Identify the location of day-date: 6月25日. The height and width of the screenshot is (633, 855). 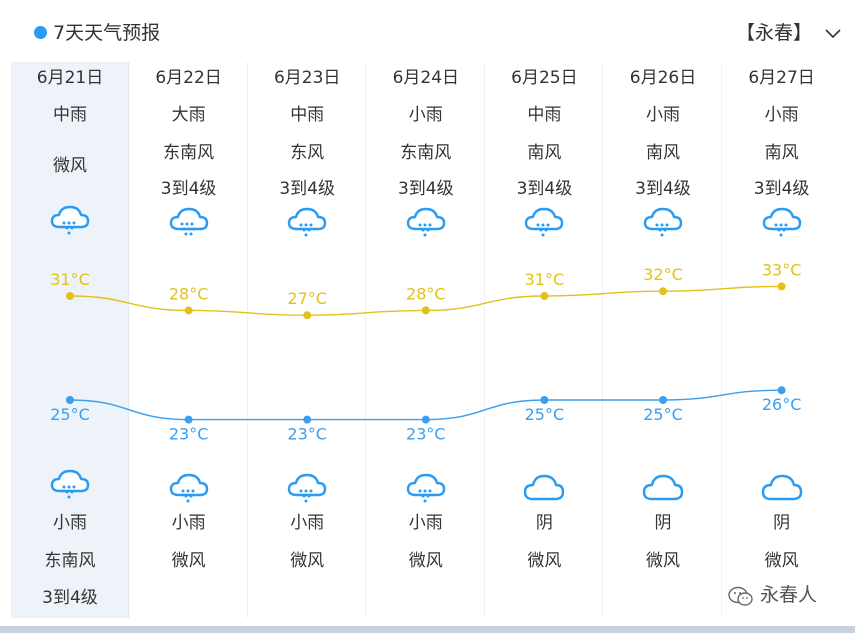
(544, 78).